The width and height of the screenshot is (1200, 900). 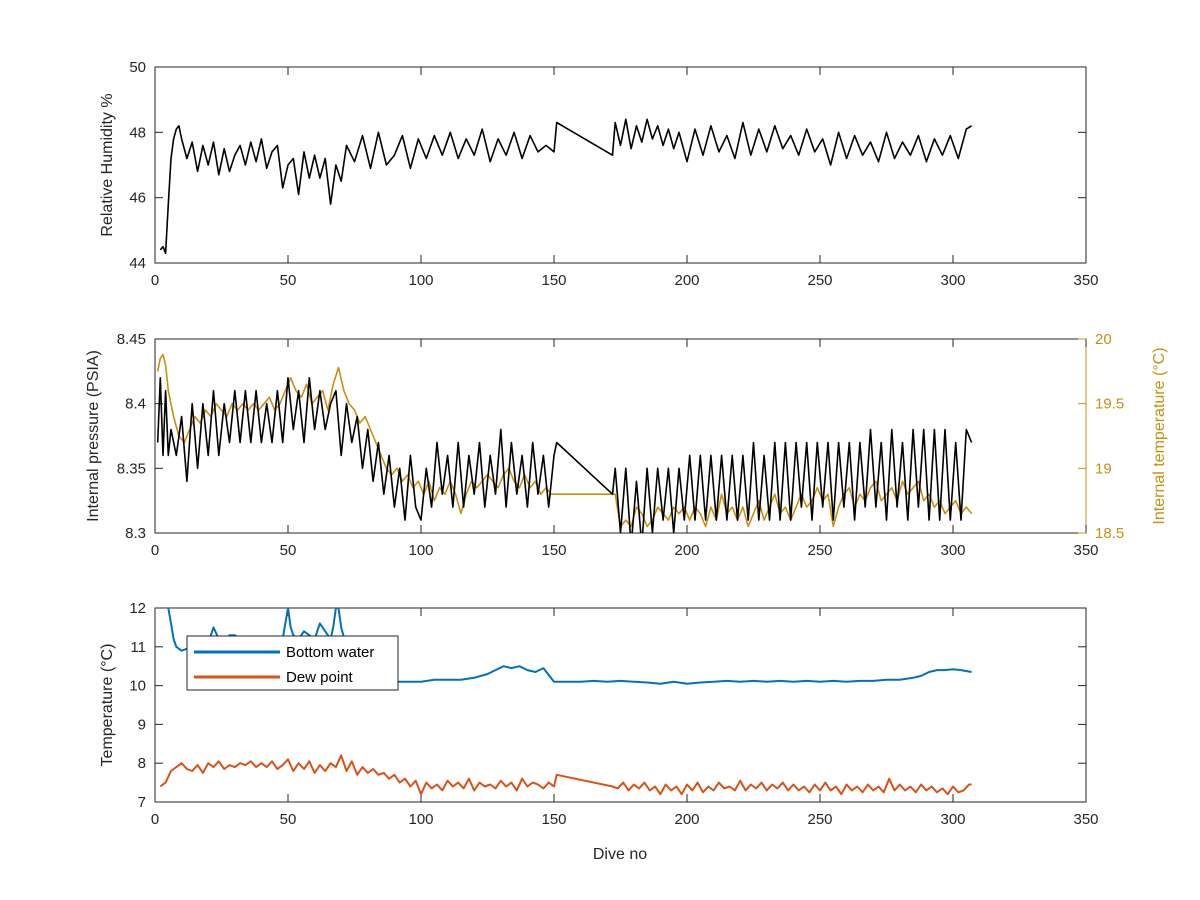 I want to click on legend-label-bottom-water: Bottom water, so click(x=330, y=652).